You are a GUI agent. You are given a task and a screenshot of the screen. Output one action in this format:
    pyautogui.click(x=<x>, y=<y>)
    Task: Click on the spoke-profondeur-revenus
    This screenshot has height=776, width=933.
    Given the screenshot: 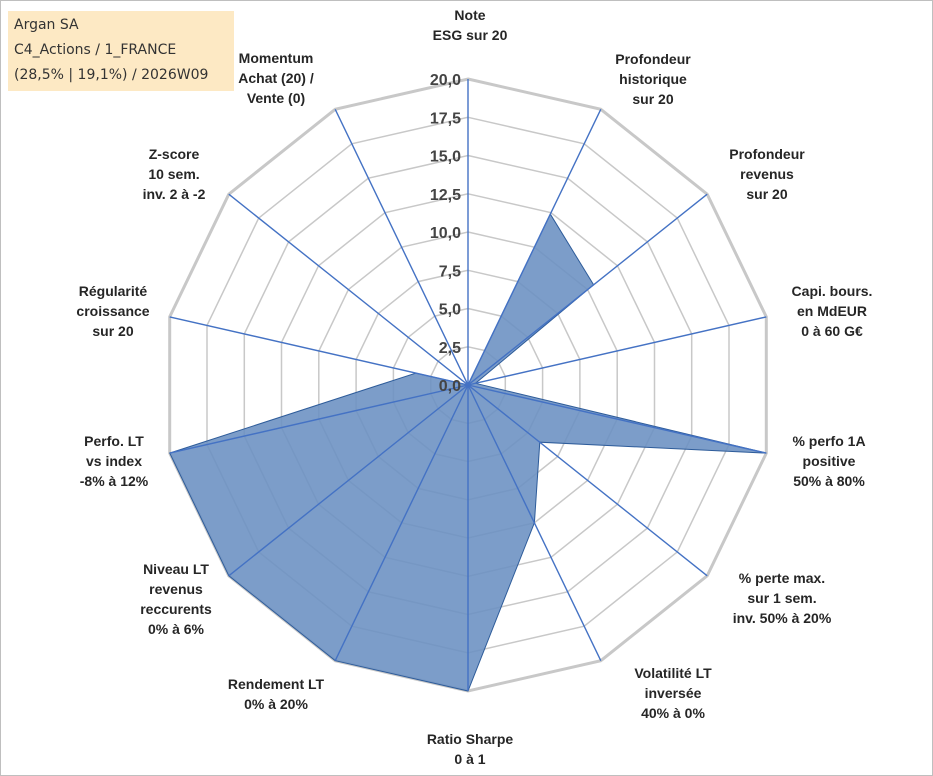 What is the action you would take?
    pyautogui.click(x=587, y=289)
    